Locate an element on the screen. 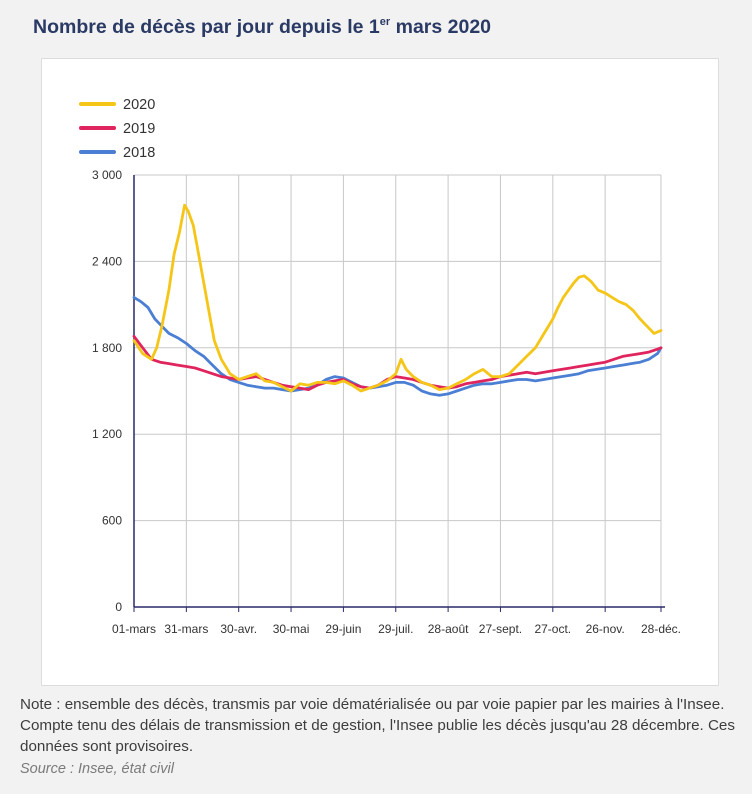 The height and width of the screenshot is (794, 752). series-line-2018 is located at coordinates (397, 346).